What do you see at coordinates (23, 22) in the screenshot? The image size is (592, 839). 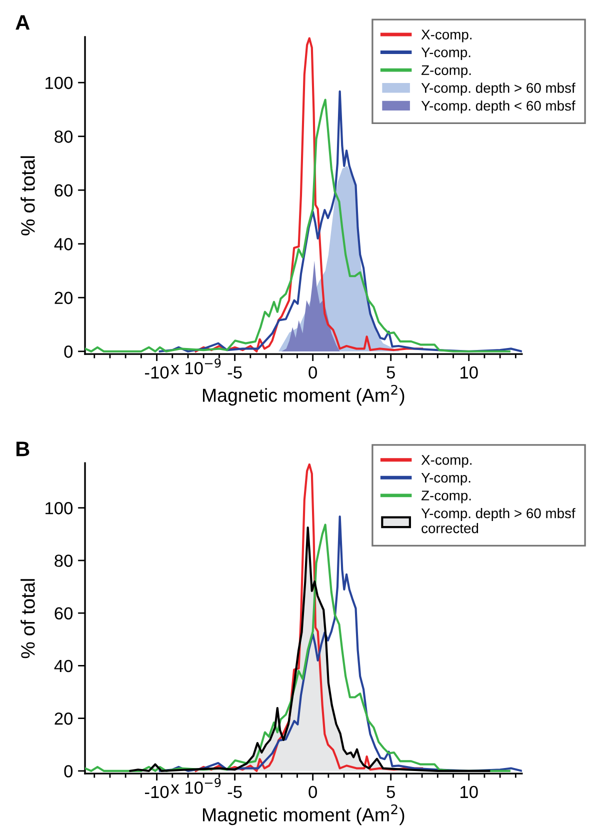 I see `chart-title: A` at bounding box center [23, 22].